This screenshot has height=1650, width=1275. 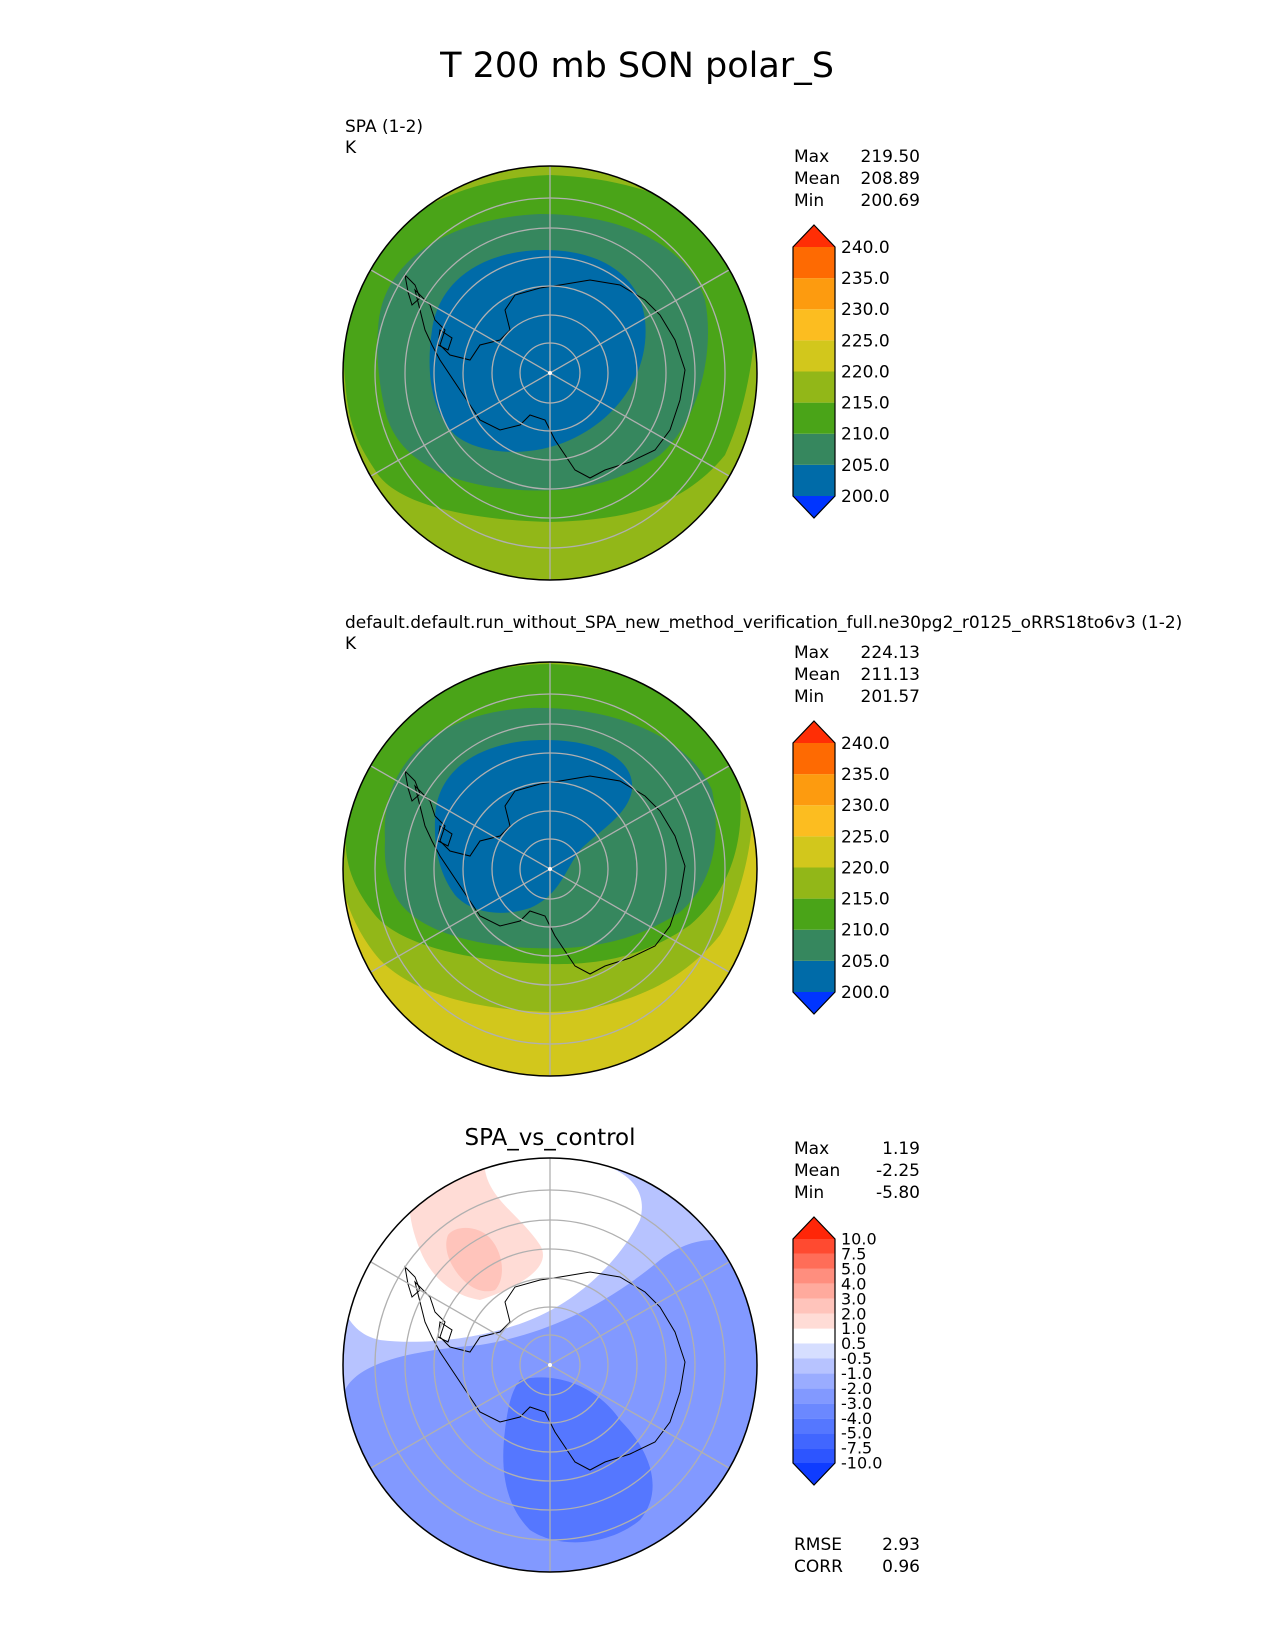 What do you see at coordinates (853, 1328) in the screenshot?
I see `colorbar-tick-label: 1.0` at bounding box center [853, 1328].